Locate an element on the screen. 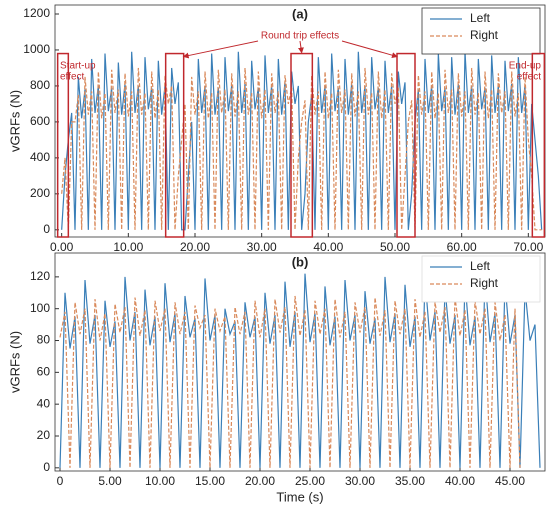 The image size is (550, 513). x-tick-label: 15.00 is located at coordinates (210, 481).